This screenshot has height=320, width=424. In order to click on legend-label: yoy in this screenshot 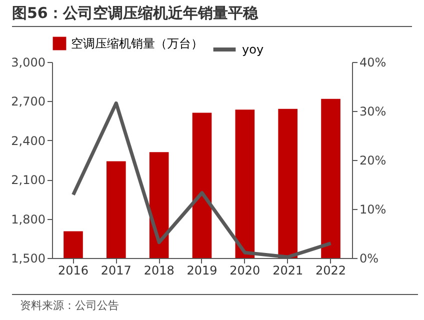, I will do `click(253, 49)`.